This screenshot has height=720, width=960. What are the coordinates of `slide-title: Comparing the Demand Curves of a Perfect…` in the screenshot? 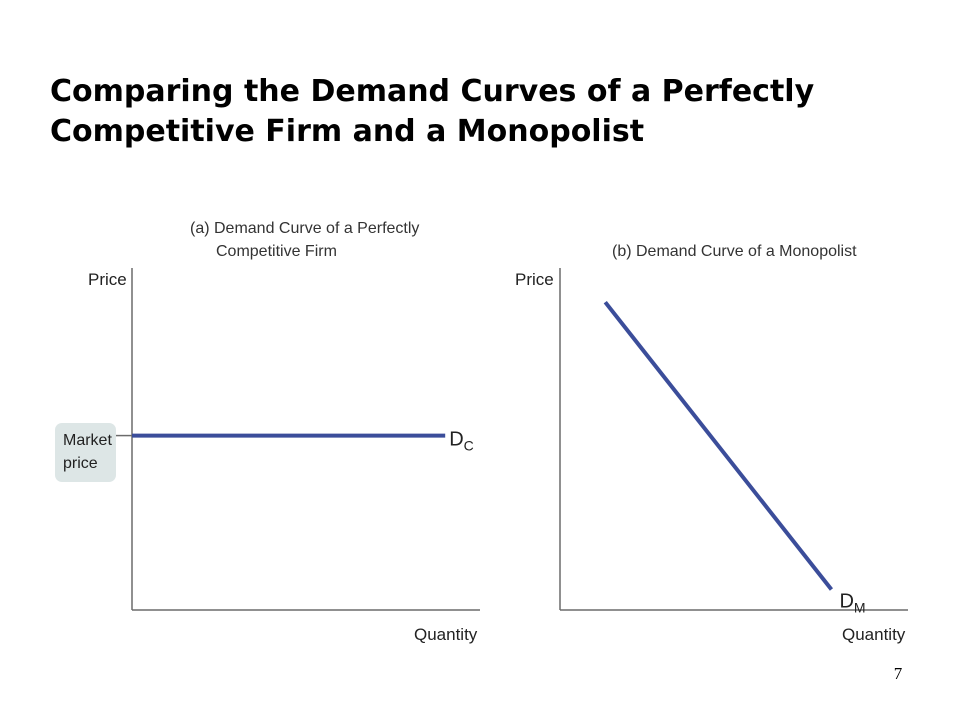 It's located at (490, 112).